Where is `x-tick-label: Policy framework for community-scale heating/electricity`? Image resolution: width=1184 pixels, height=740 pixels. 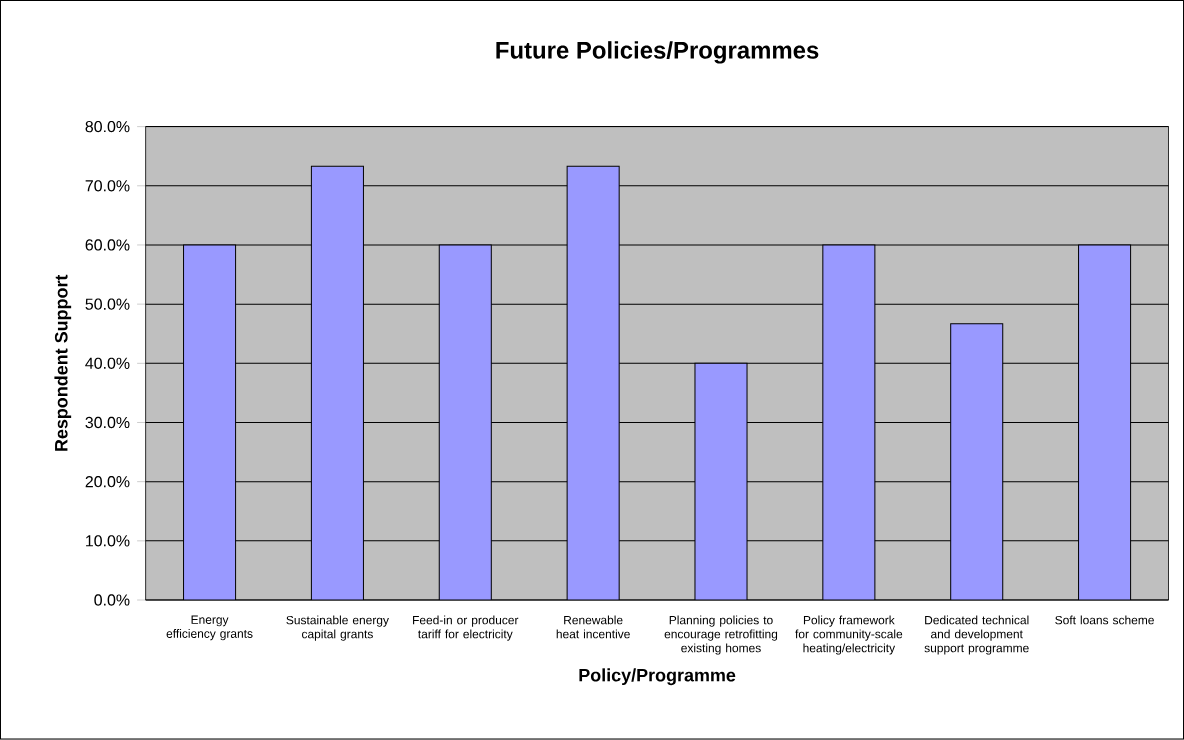 x-tick-label: Policy framework for community-scale heating/electricity is located at coordinates (849, 635).